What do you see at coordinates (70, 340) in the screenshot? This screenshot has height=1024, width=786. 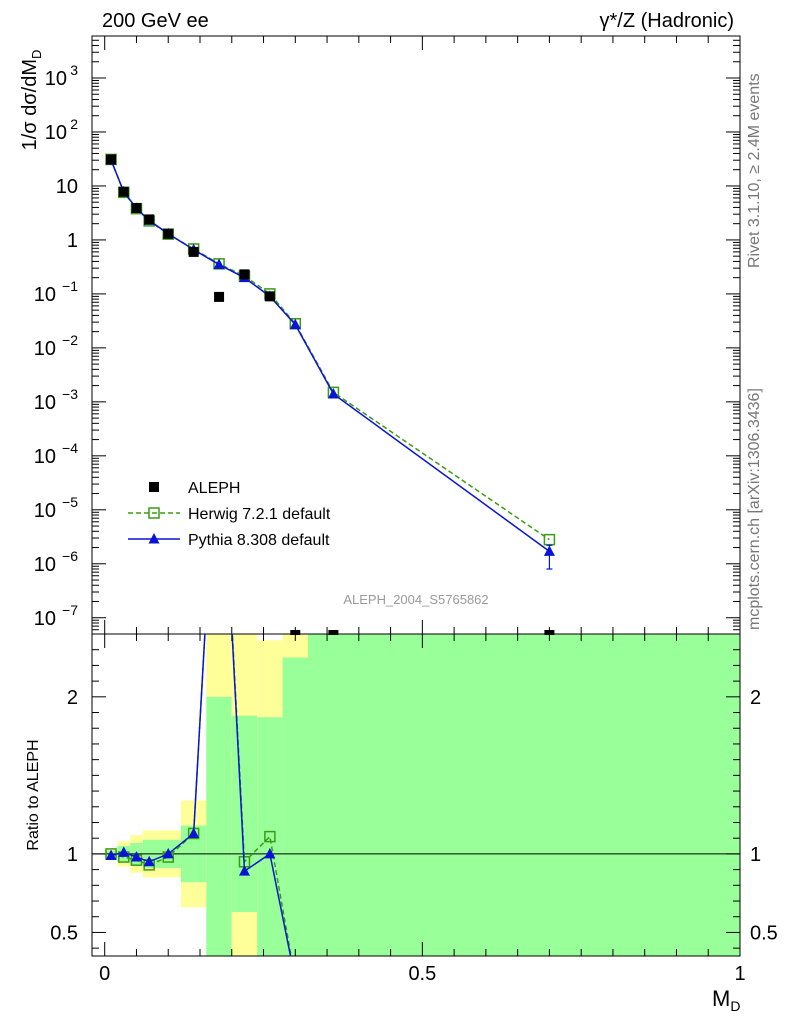 I see `main-ytick-exponent-5: −2` at bounding box center [70, 340].